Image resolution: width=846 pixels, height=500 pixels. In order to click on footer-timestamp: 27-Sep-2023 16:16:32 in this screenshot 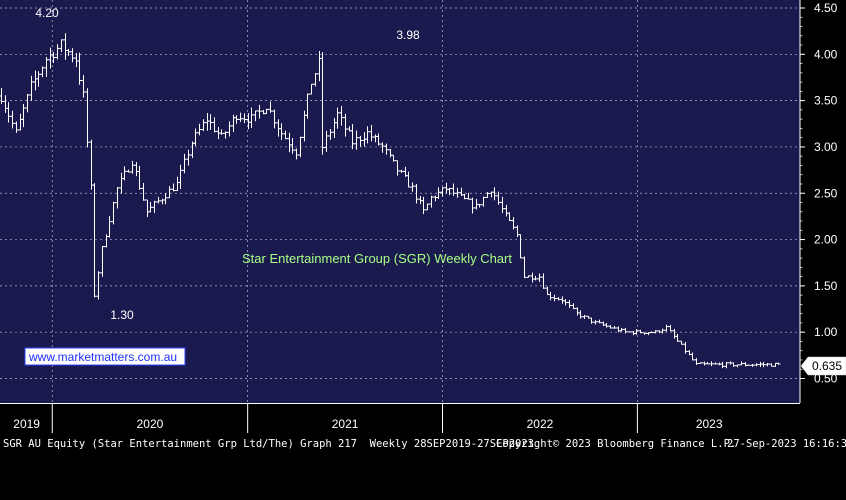, I will do `click(786, 444)`.